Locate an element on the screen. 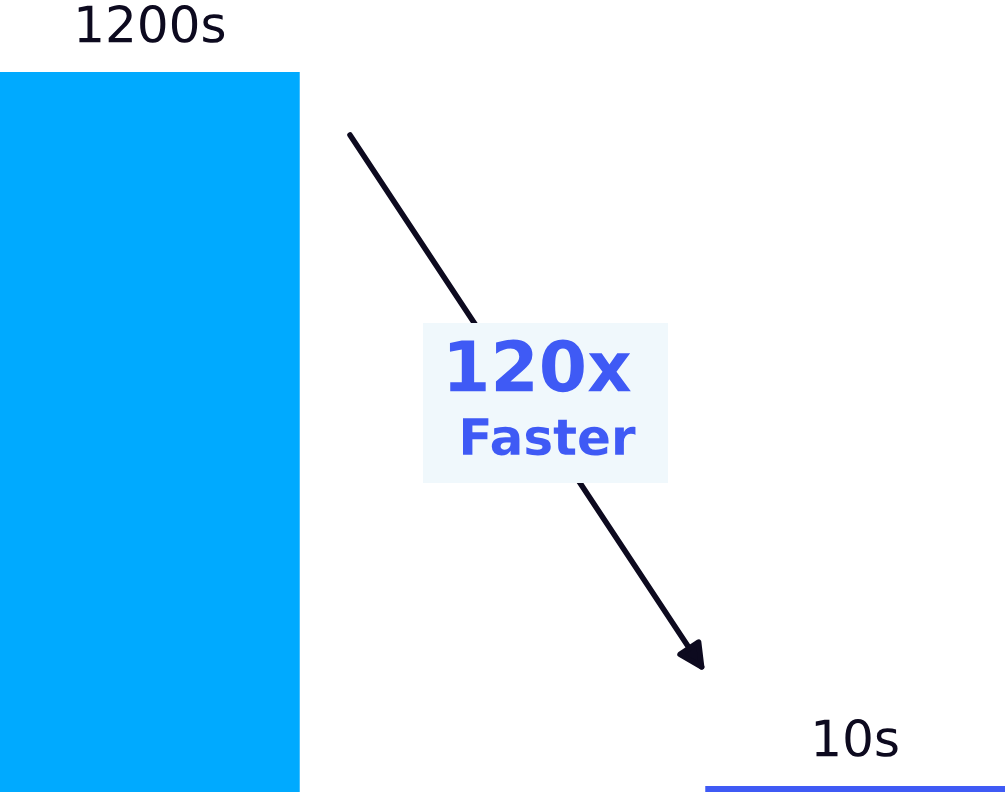 The width and height of the screenshot is (1005, 792). data-label: 1200s is located at coordinates (151, 24).